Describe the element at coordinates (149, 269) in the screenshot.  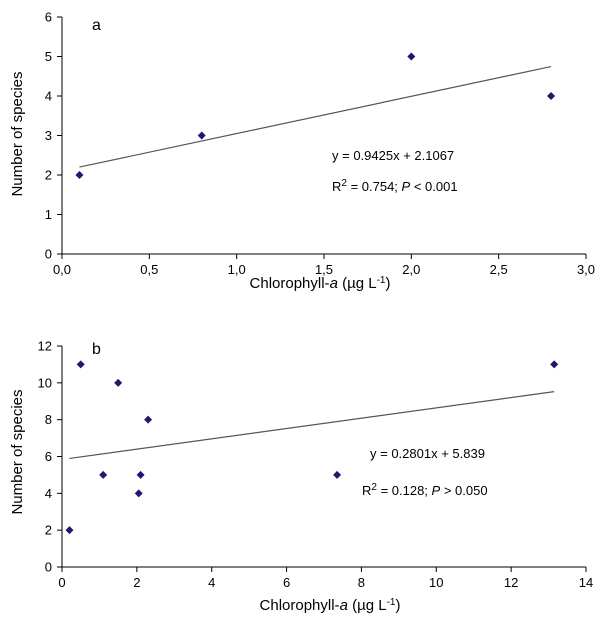
I see `x-tick-label: 0,5` at that location.